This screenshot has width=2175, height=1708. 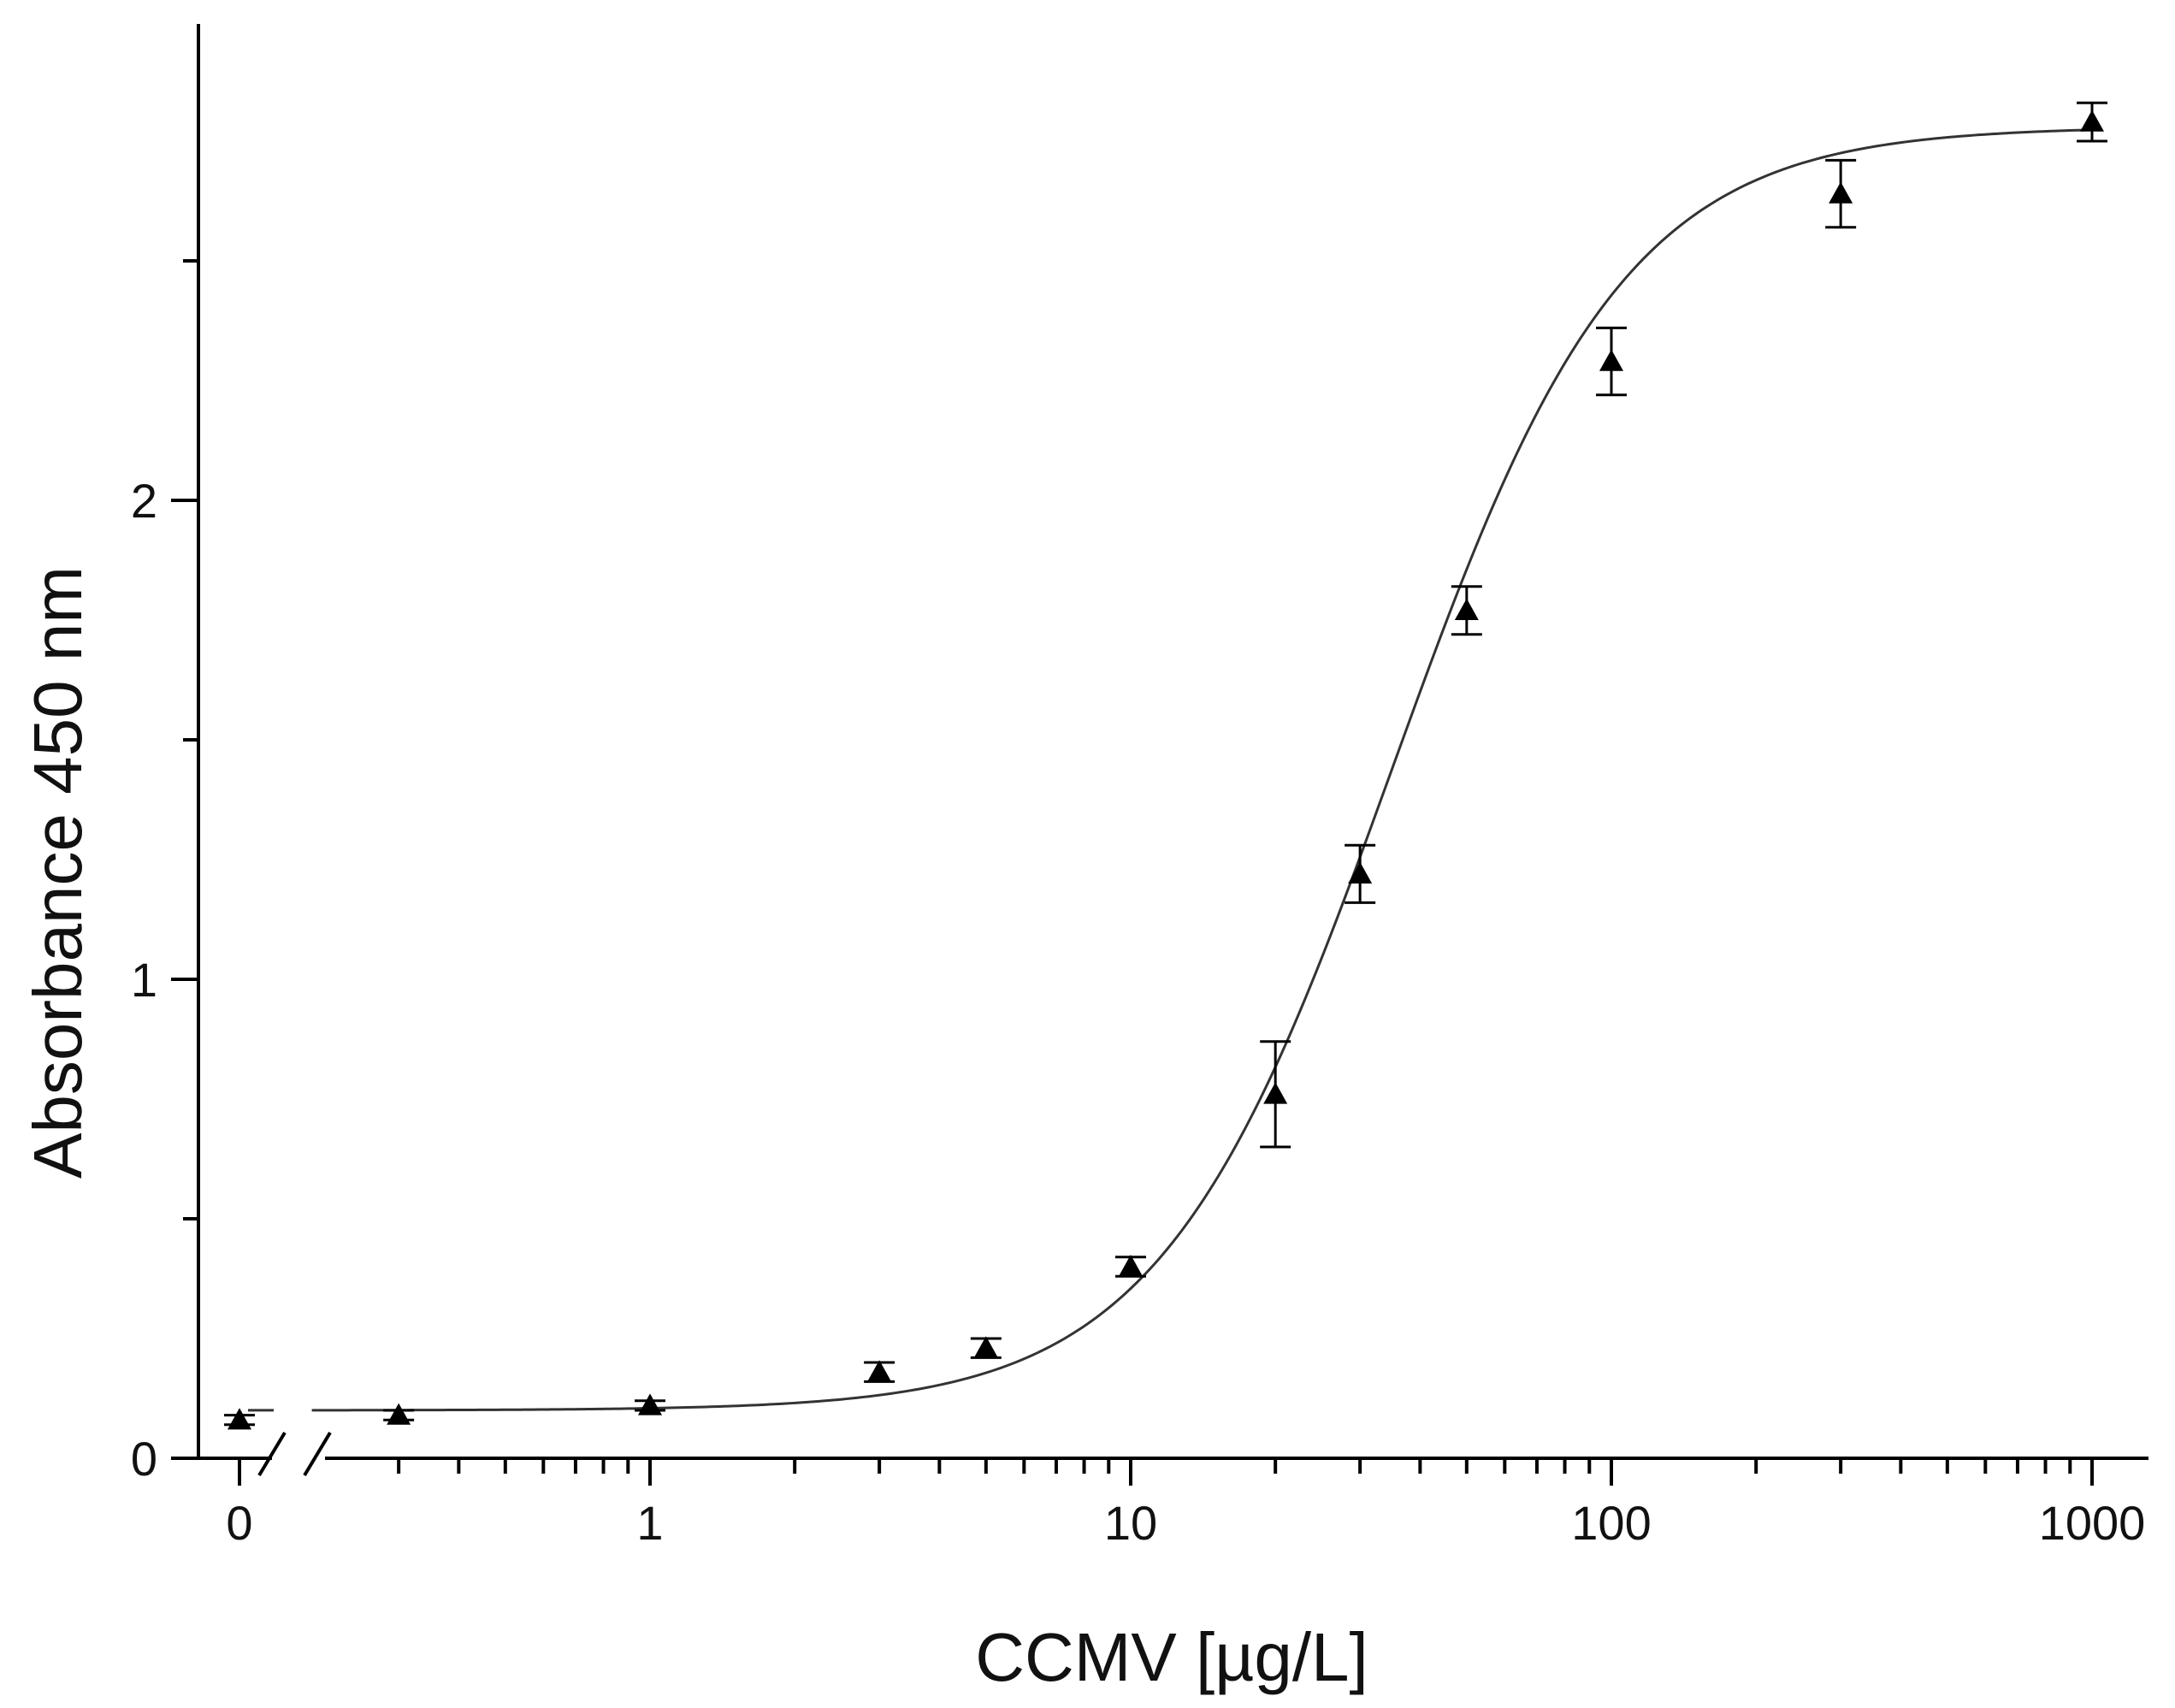 I want to click on y-tick-label: 0, so click(x=144, y=1459).